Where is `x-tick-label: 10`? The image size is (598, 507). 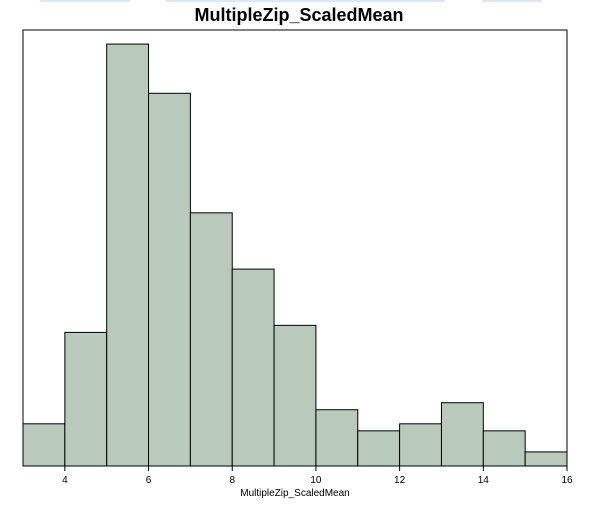 x-tick-label: 10 is located at coordinates (316, 480).